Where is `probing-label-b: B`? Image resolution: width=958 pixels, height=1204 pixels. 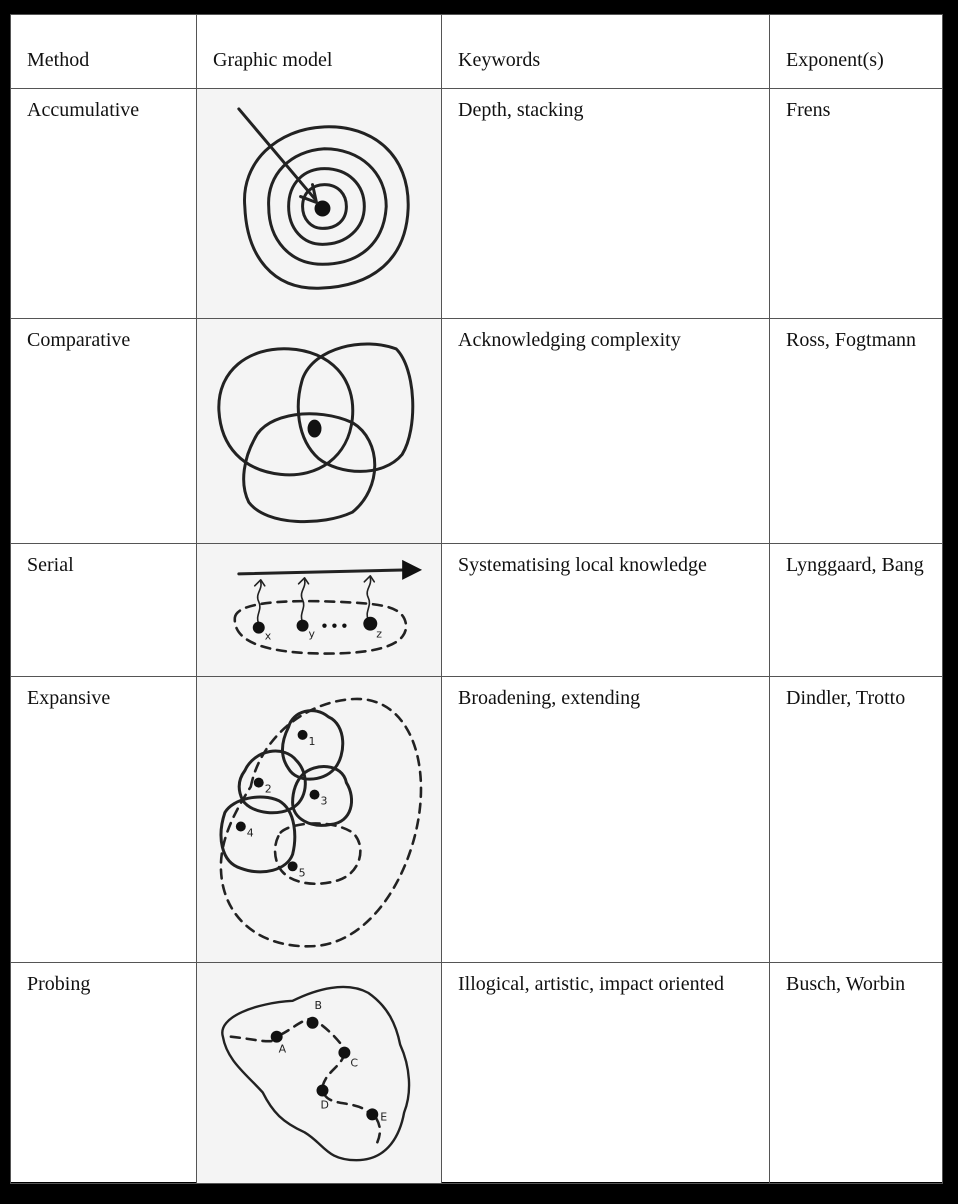 probing-label-b: B is located at coordinates (319, 1004).